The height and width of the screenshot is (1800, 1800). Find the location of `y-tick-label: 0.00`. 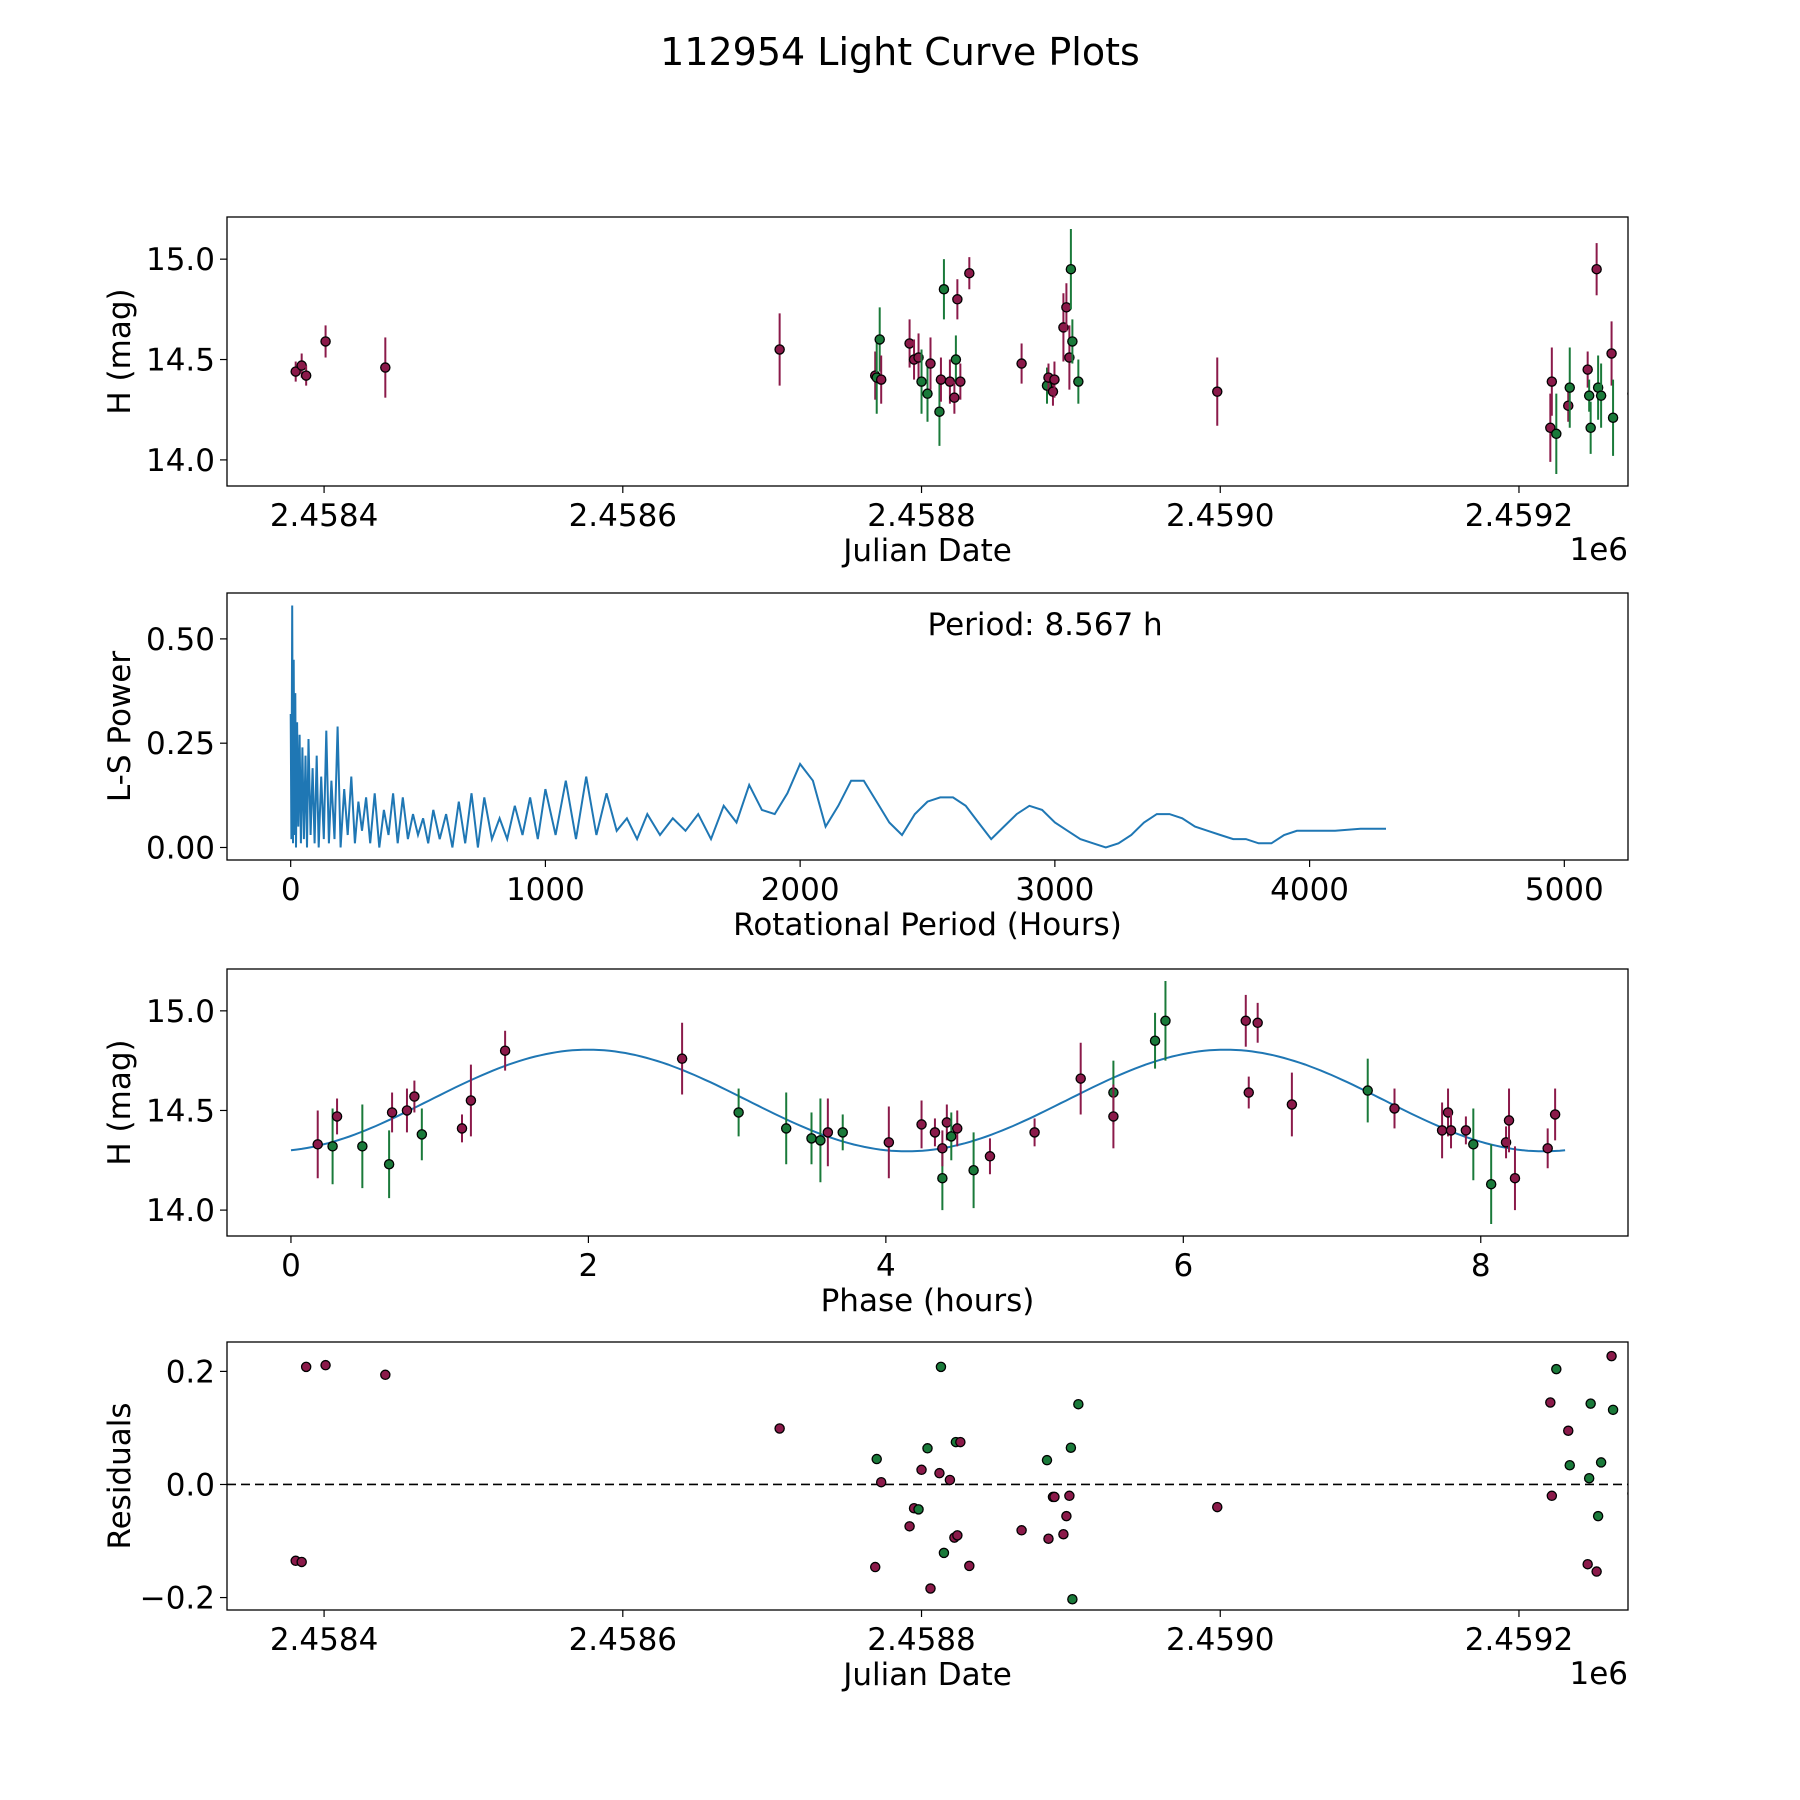

y-tick-label: 0.00 is located at coordinates (180, 848).